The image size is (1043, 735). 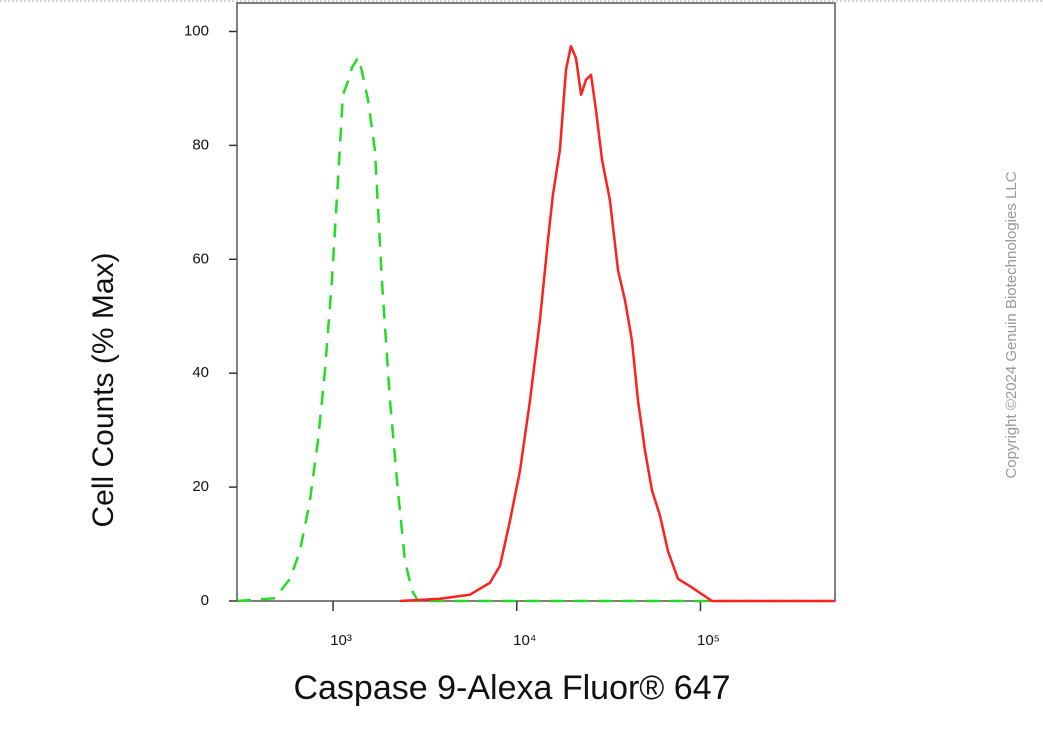 What do you see at coordinates (511, 688) in the screenshot?
I see `x-axis-label: Caspase 9-Alexa Fluor® 647` at bounding box center [511, 688].